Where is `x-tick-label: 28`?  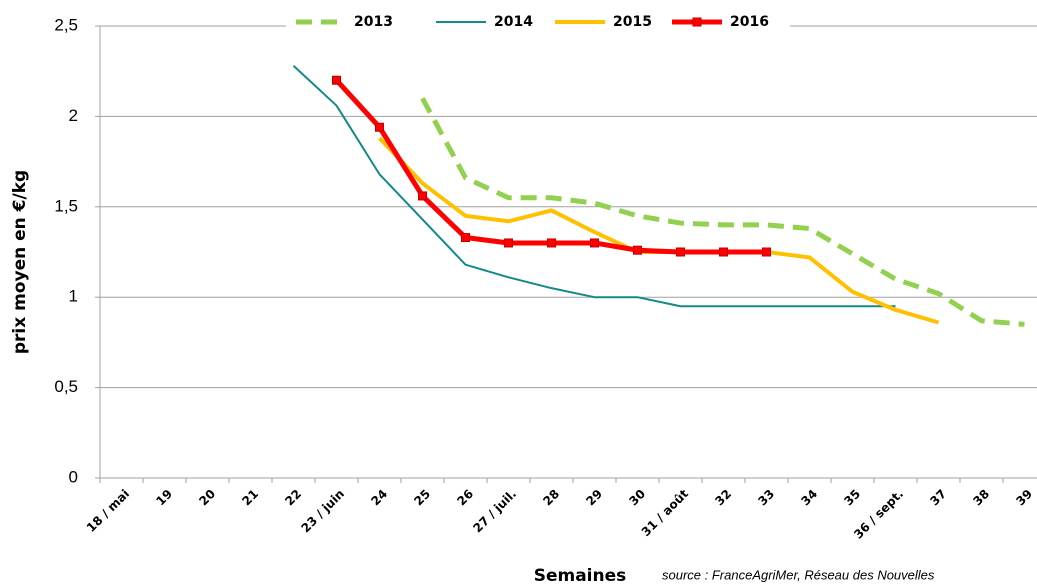 x-tick-label: 28 is located at coordinates (551, 498).